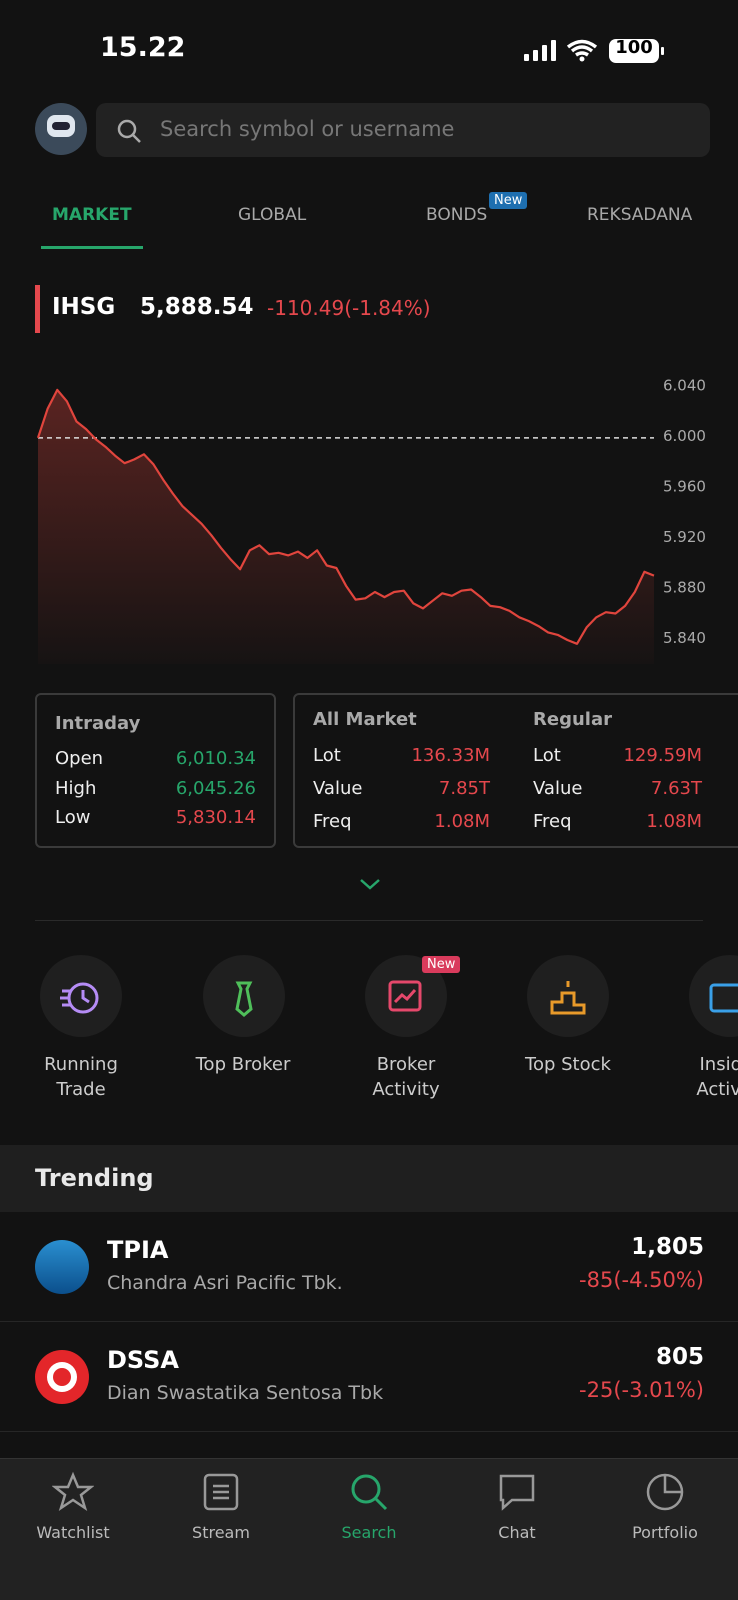 This screenshot has height=1600, width=738. What do you see at coordinates (307, 129) in the screenshot?
I see `search-placeholder: Search symbol or username` at bounding box center [307, 129].